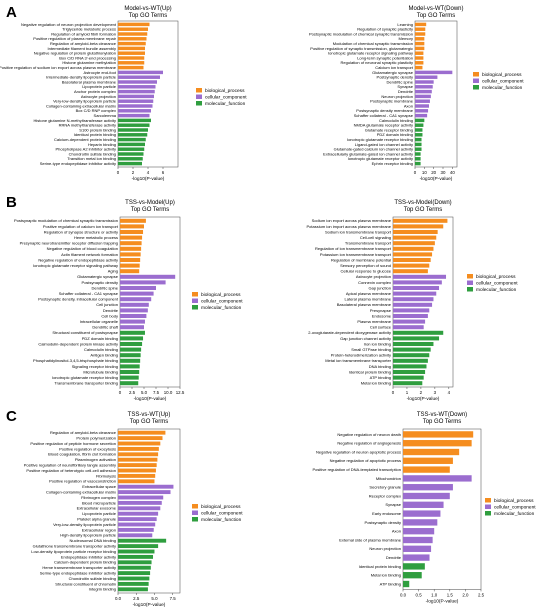 Image resolution: width=550 pixels, height=616 pixels. Describe the element at coordinates (381, 327) in the screenshot. I see `bar-label: Cell surface` at that location.